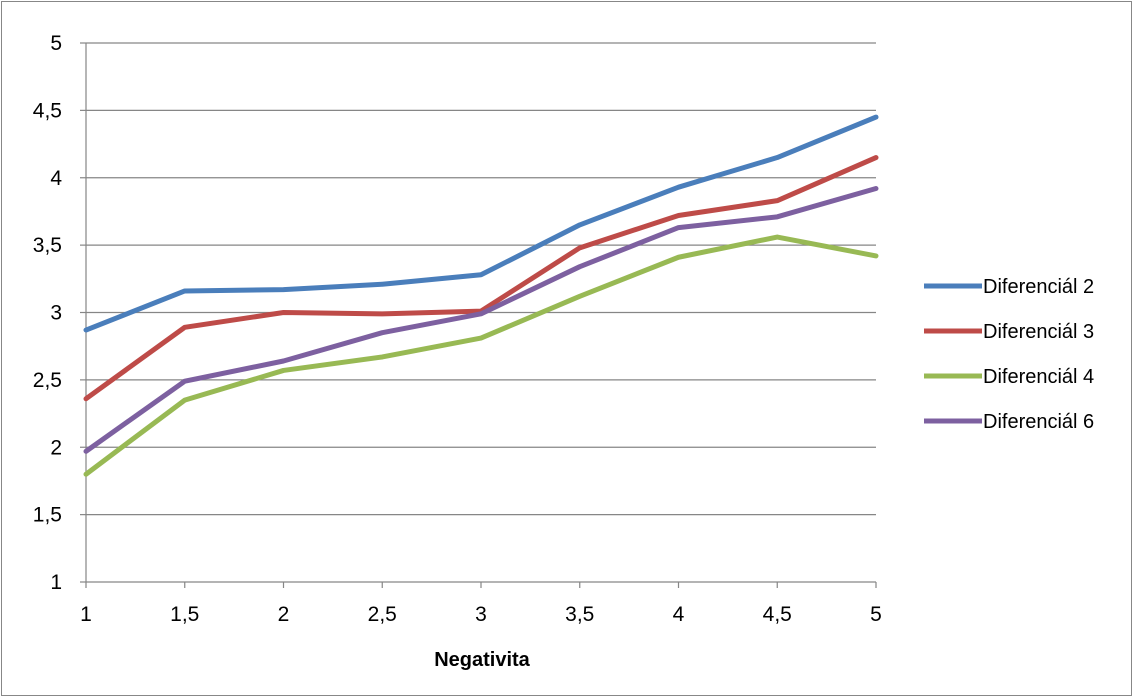  What do you see at coordinates (679, 614) in the screenshot?
I see `x-tick-label: 4` at bounding box center [679, 614].